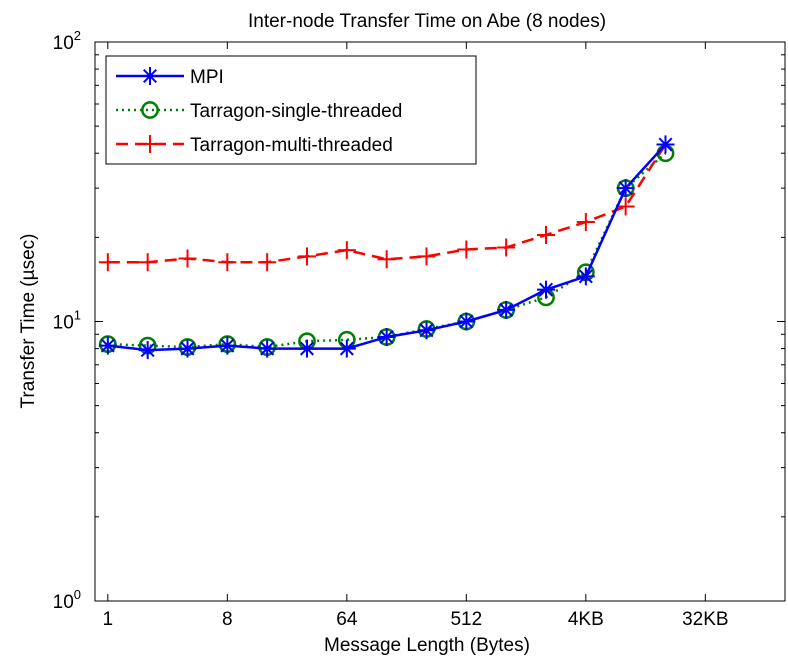  Describe the element at coordinates (427, 645) in the screenshot. I see `x-axis-label: Message Length (Bytes)` at that location.